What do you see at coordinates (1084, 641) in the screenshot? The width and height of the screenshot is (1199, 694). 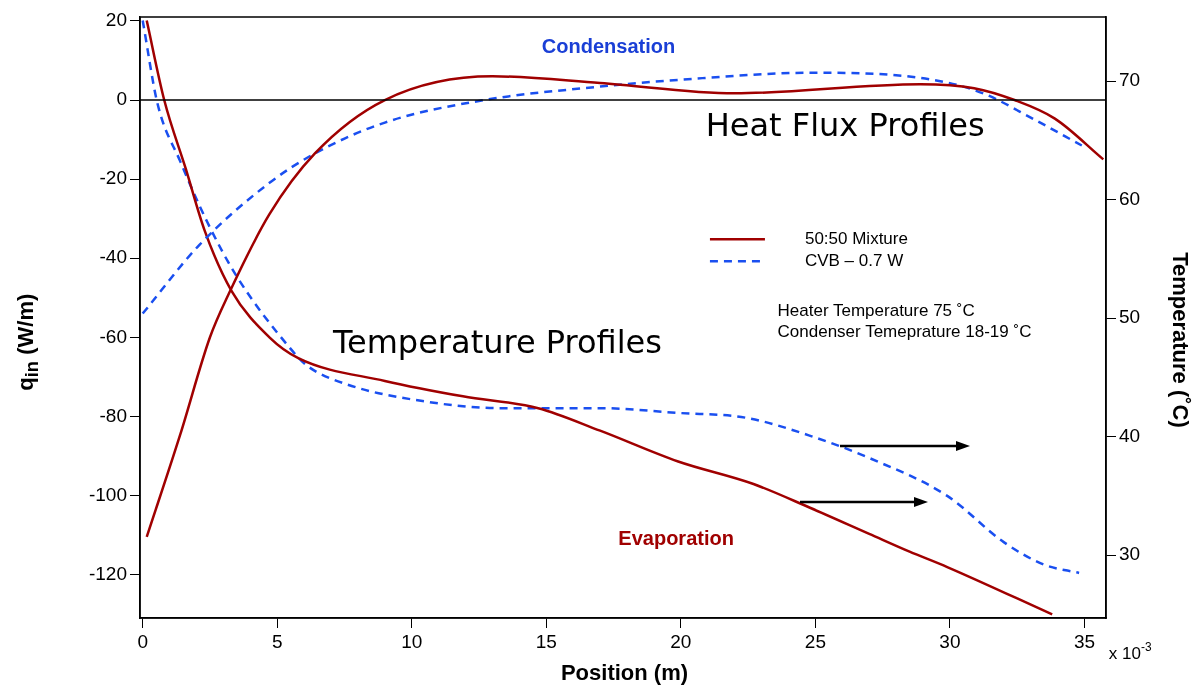 I see `x-tick-label: 35` at bounding box center [1084, 641].